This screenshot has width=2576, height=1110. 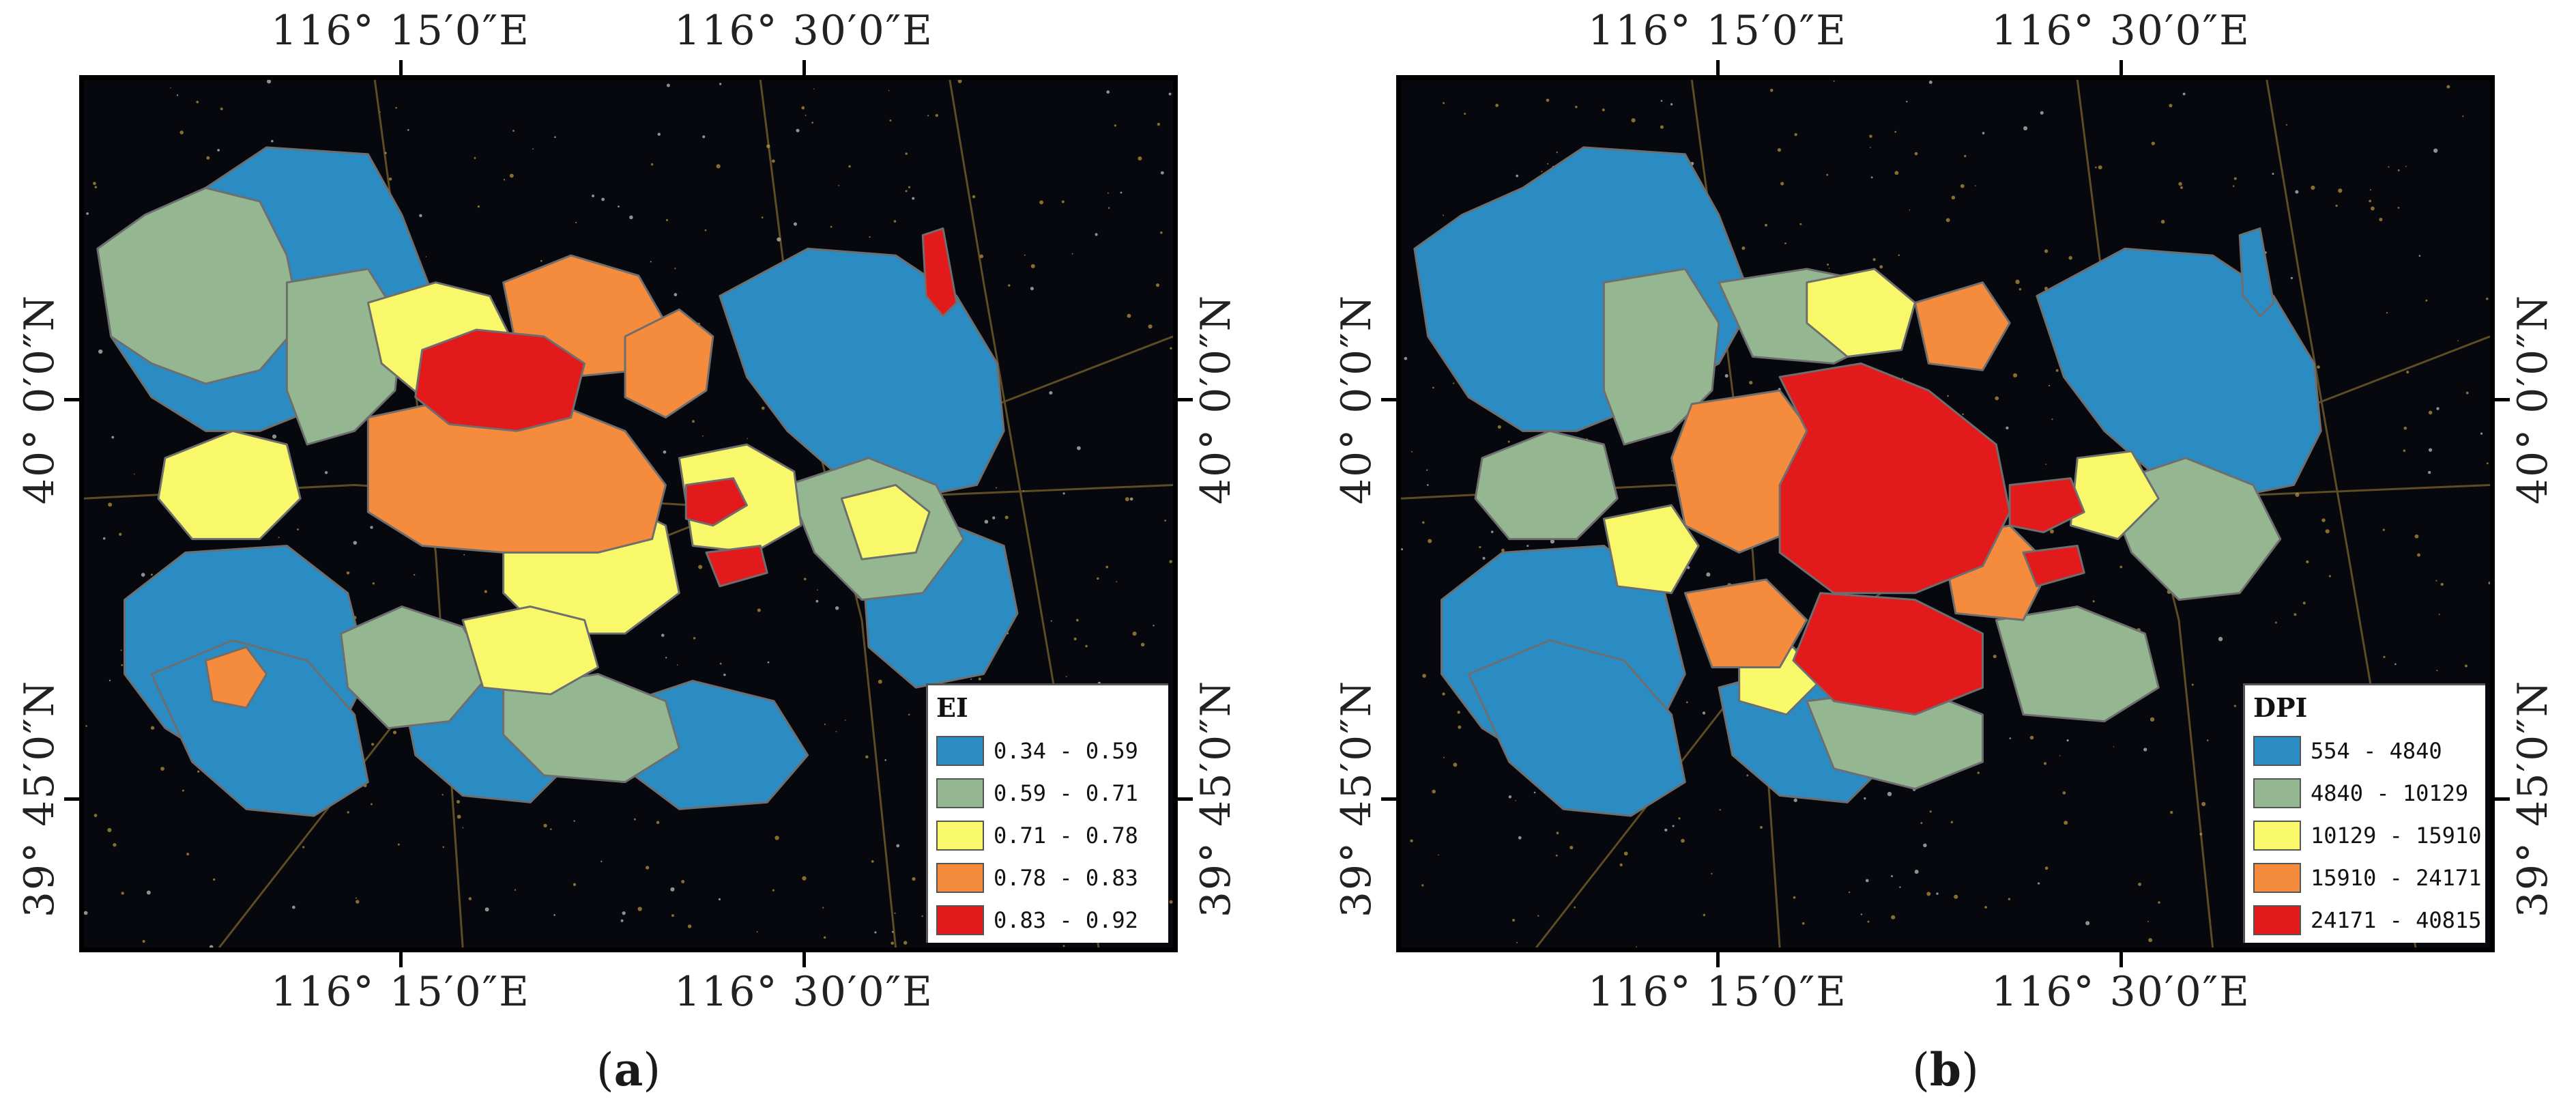 I want to click on legend-item: 554 - 4840, so click(x=2365, y=751).